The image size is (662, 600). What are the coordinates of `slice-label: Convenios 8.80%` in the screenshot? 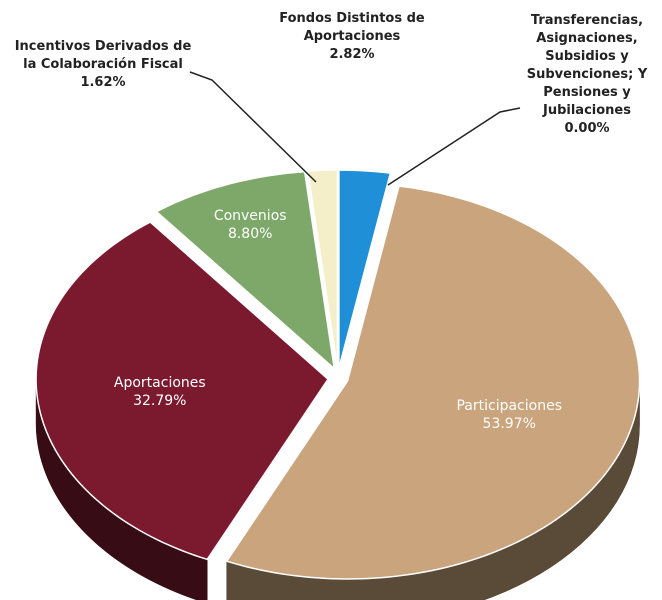 It's located at (250, 225).